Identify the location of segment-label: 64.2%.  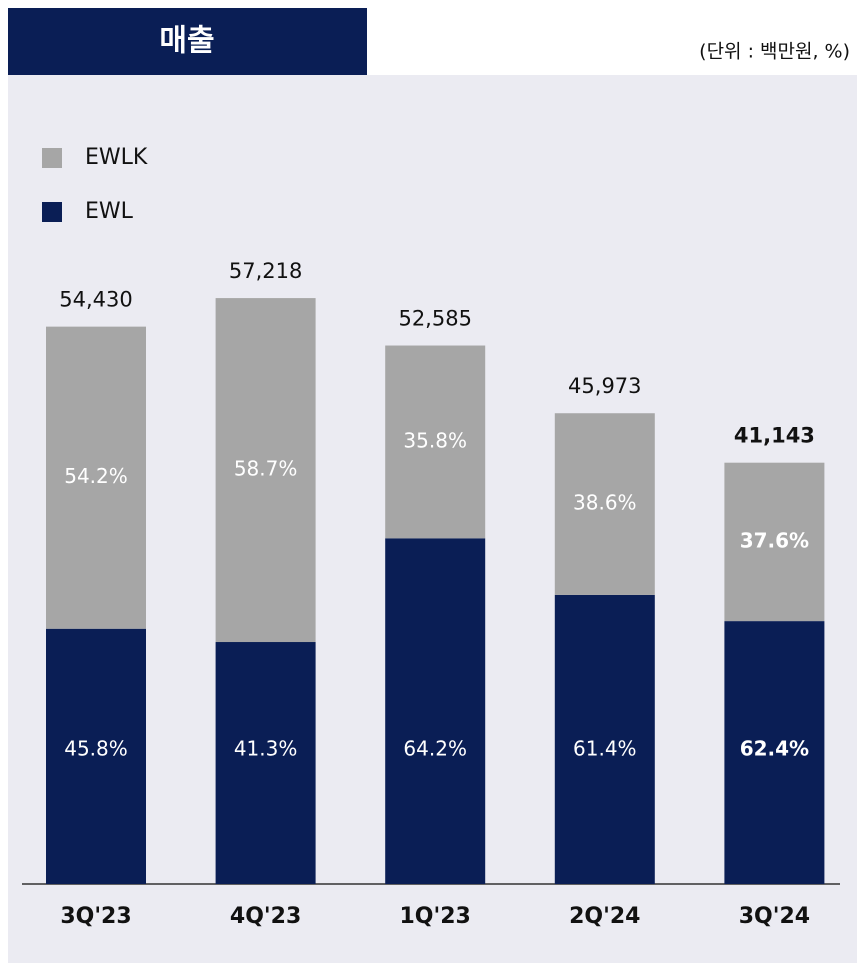
(435, 749).